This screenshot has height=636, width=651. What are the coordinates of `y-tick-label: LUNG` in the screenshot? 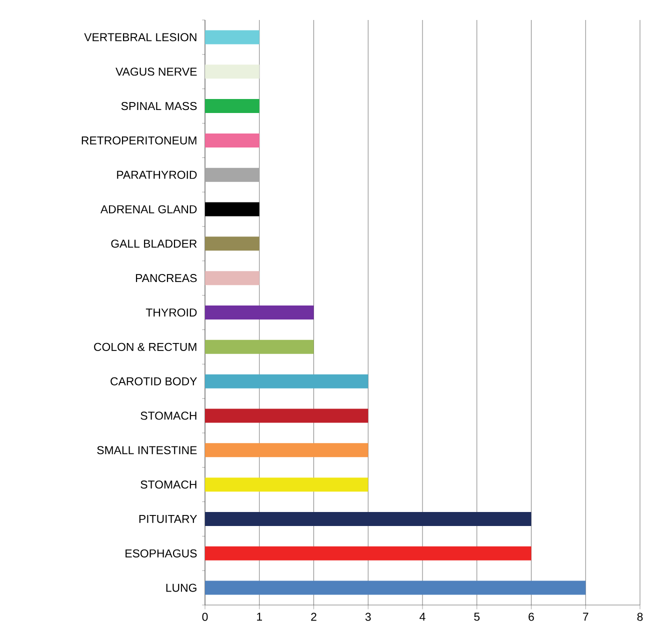 It's located at (181, 588).